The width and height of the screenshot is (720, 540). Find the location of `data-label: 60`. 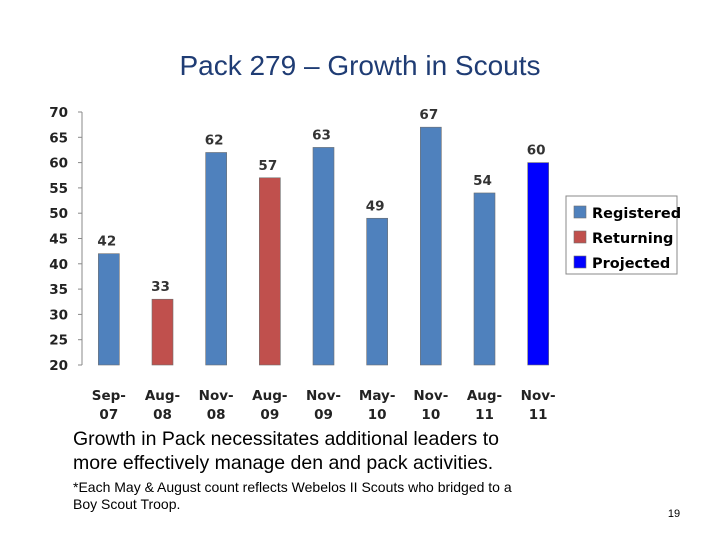

data-label: 60 is located at coordinates (536, 151).